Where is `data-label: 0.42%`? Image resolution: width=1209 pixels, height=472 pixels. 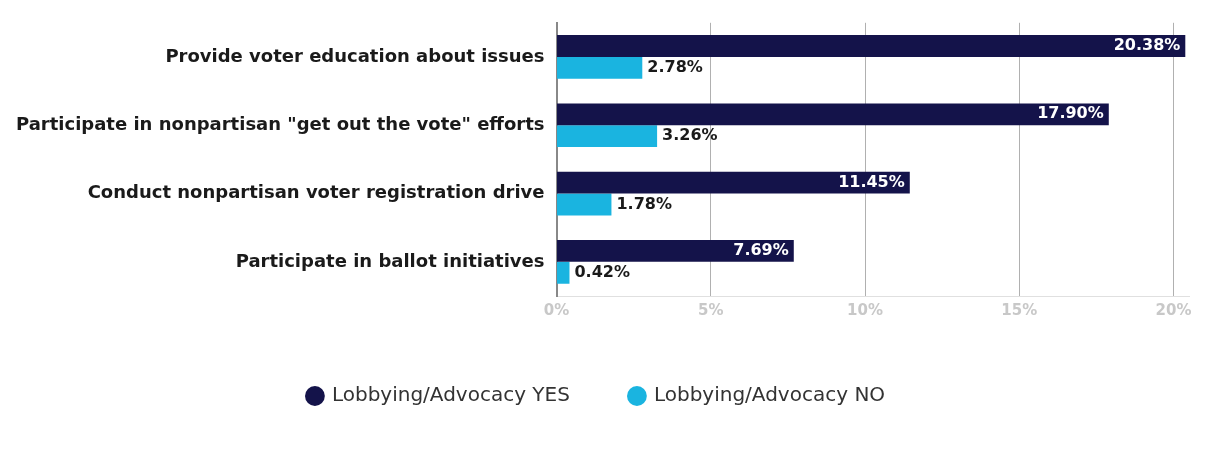 data-label: 0.42% is located at coordinates (602, 271).